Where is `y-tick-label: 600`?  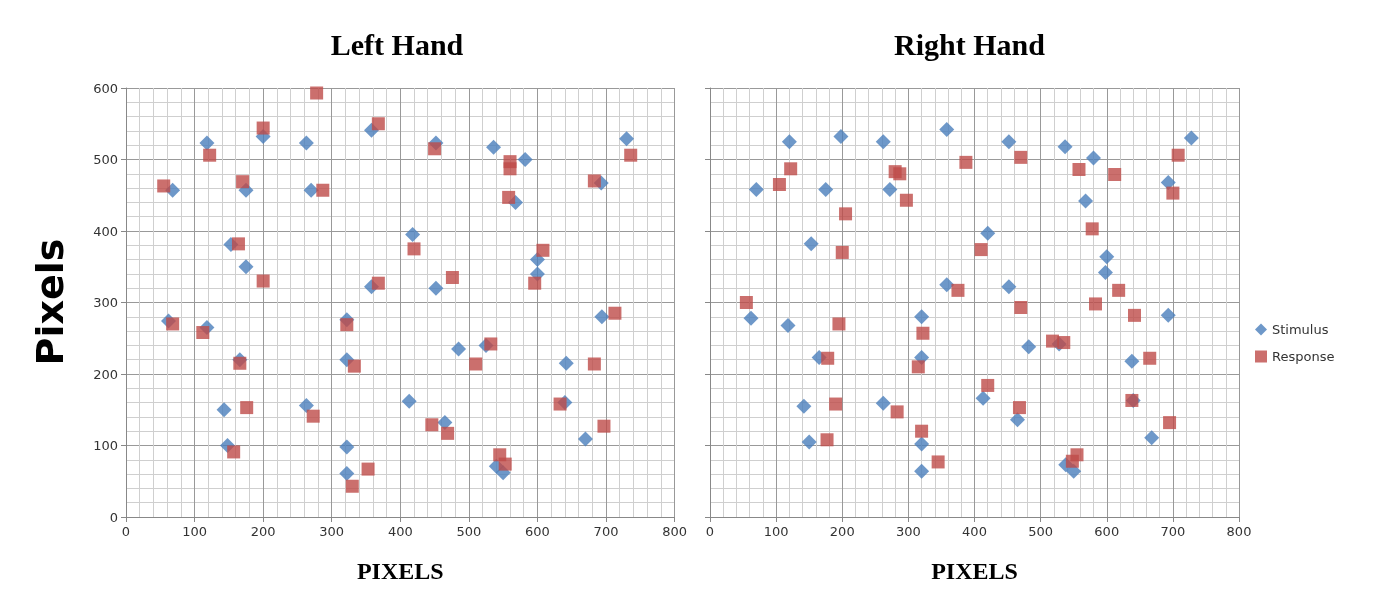 y-tick-label: 600 is located at coordinates (105, 88).